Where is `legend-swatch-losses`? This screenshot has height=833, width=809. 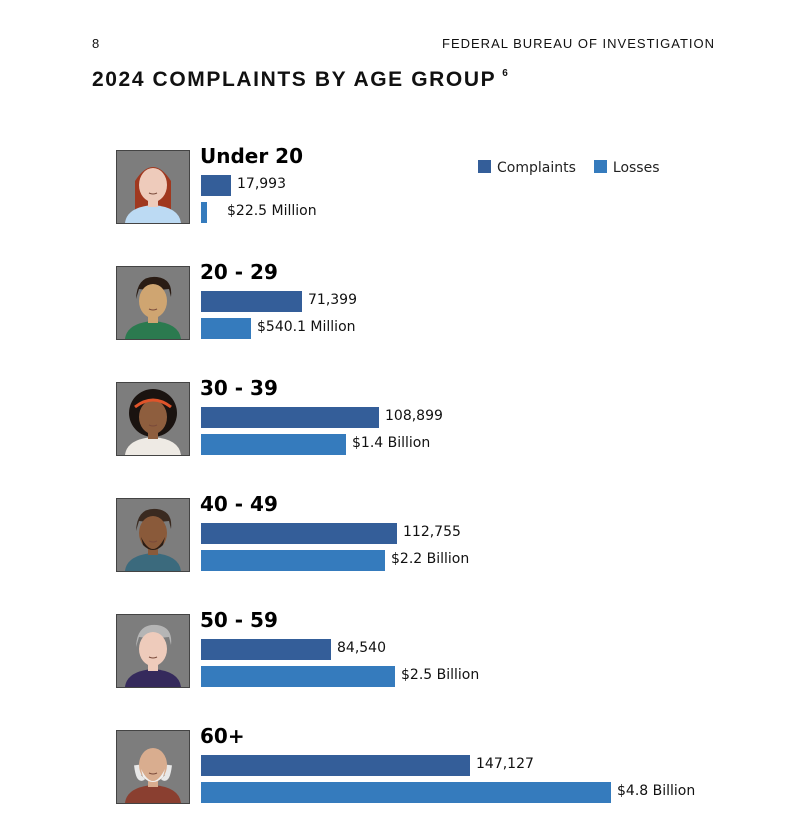
legend-swatch-losses is located at coordinates (600, 166).